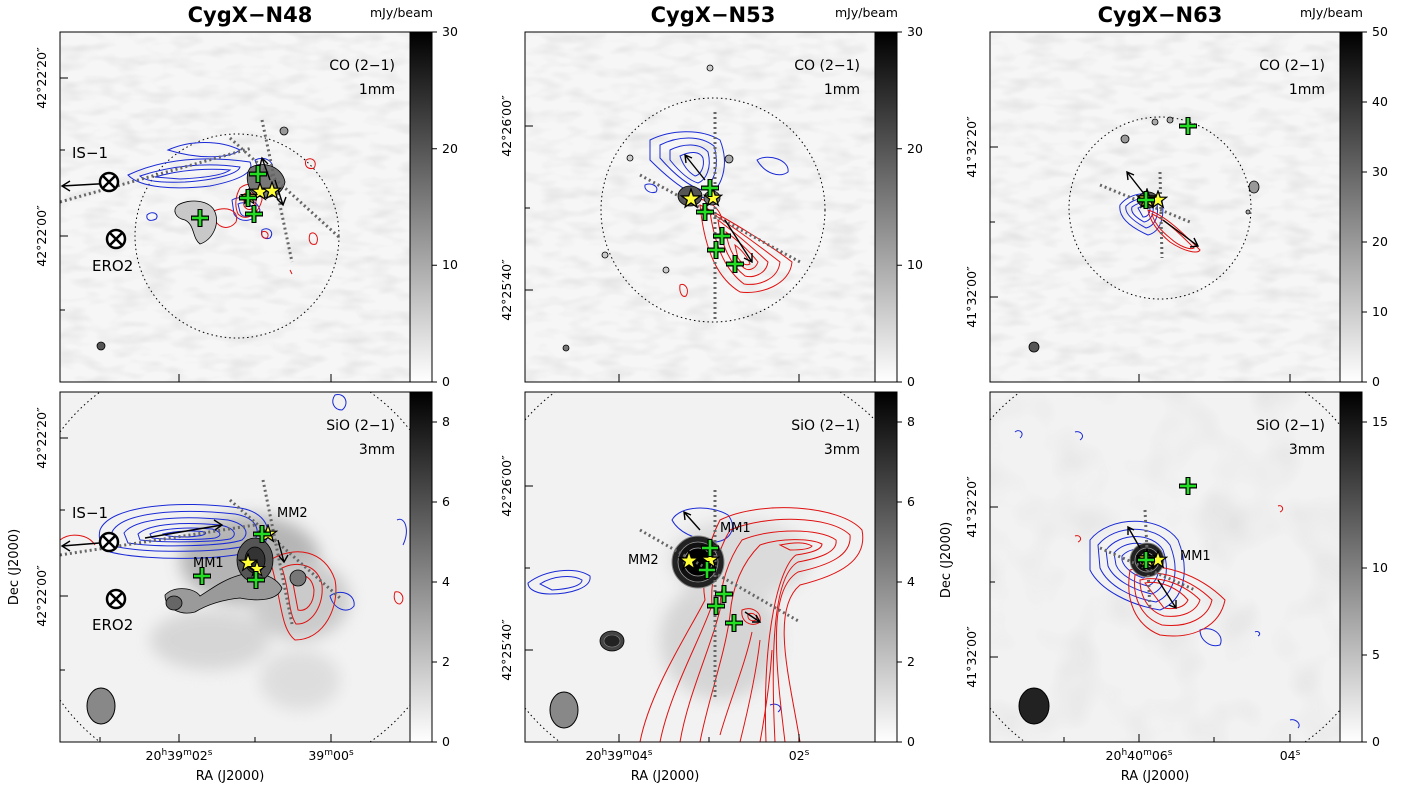 Image resolution: width=1421 pixels, height=792 pixels. What do you see at coordinates (799, 755) in the screenshot?
I see `ra-tick: 02s` at bounding box center [799, 755].